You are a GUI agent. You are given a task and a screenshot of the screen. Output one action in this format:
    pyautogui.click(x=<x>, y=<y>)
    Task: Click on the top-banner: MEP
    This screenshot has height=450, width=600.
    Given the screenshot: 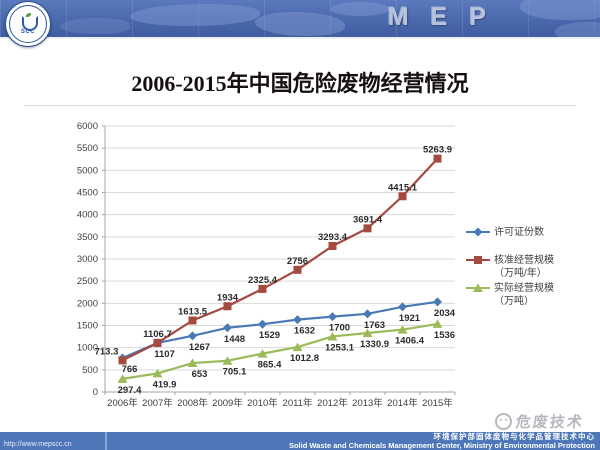 What is the action you would take?
    pyautogui.click(x=300, y=19)
    